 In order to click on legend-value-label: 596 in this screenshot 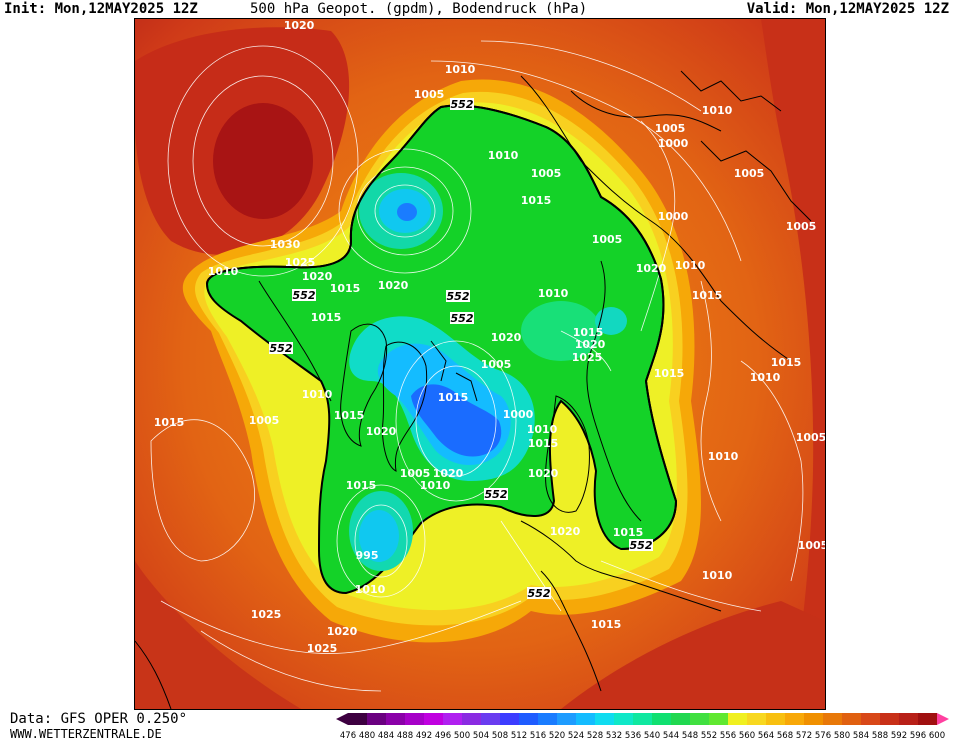, I will do `click(918, 736)`.